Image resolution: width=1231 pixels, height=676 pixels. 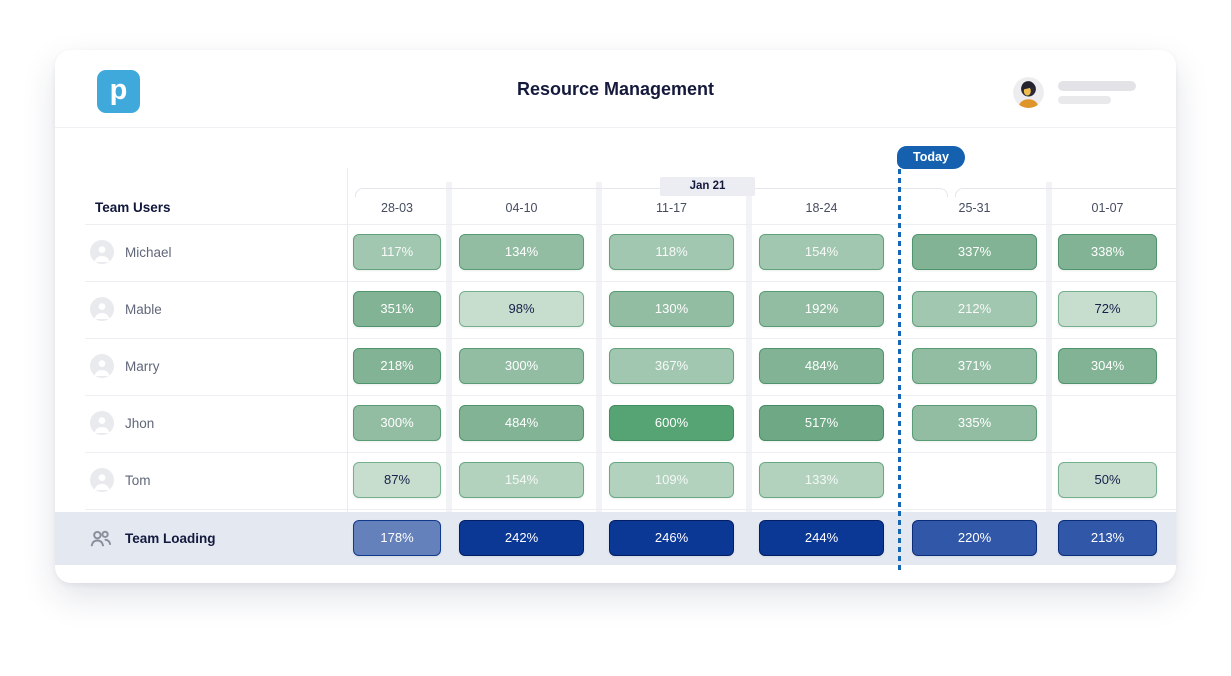 What do you see at coordinates (521, 538) in the screenshot?
I see `load-cell: 242%` at bounding box center [521, 538].